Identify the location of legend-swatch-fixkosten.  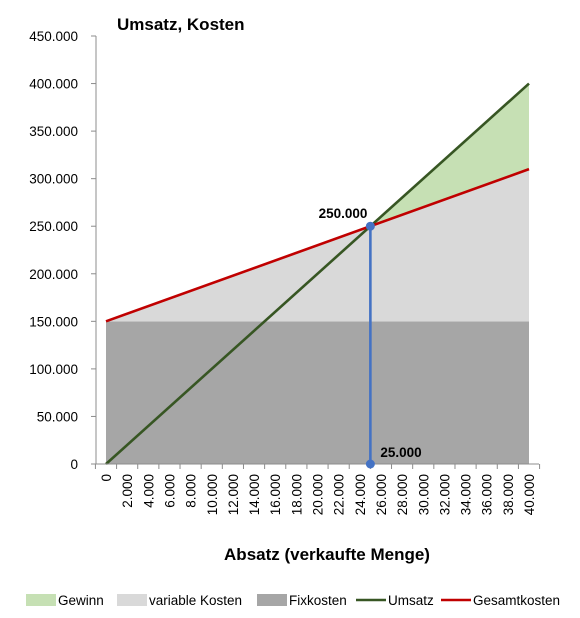
(272, 600).